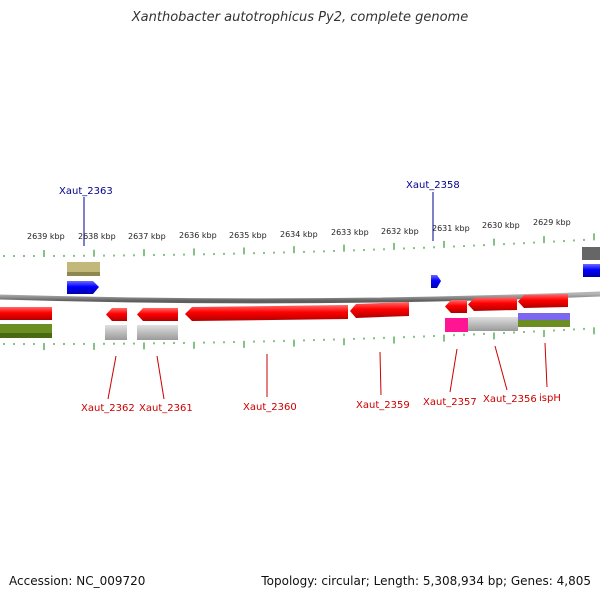 This screenshot has width=600, height=600. I want to click on gene-label-xaut-2362: Xaut_2362, so click(108, 408).